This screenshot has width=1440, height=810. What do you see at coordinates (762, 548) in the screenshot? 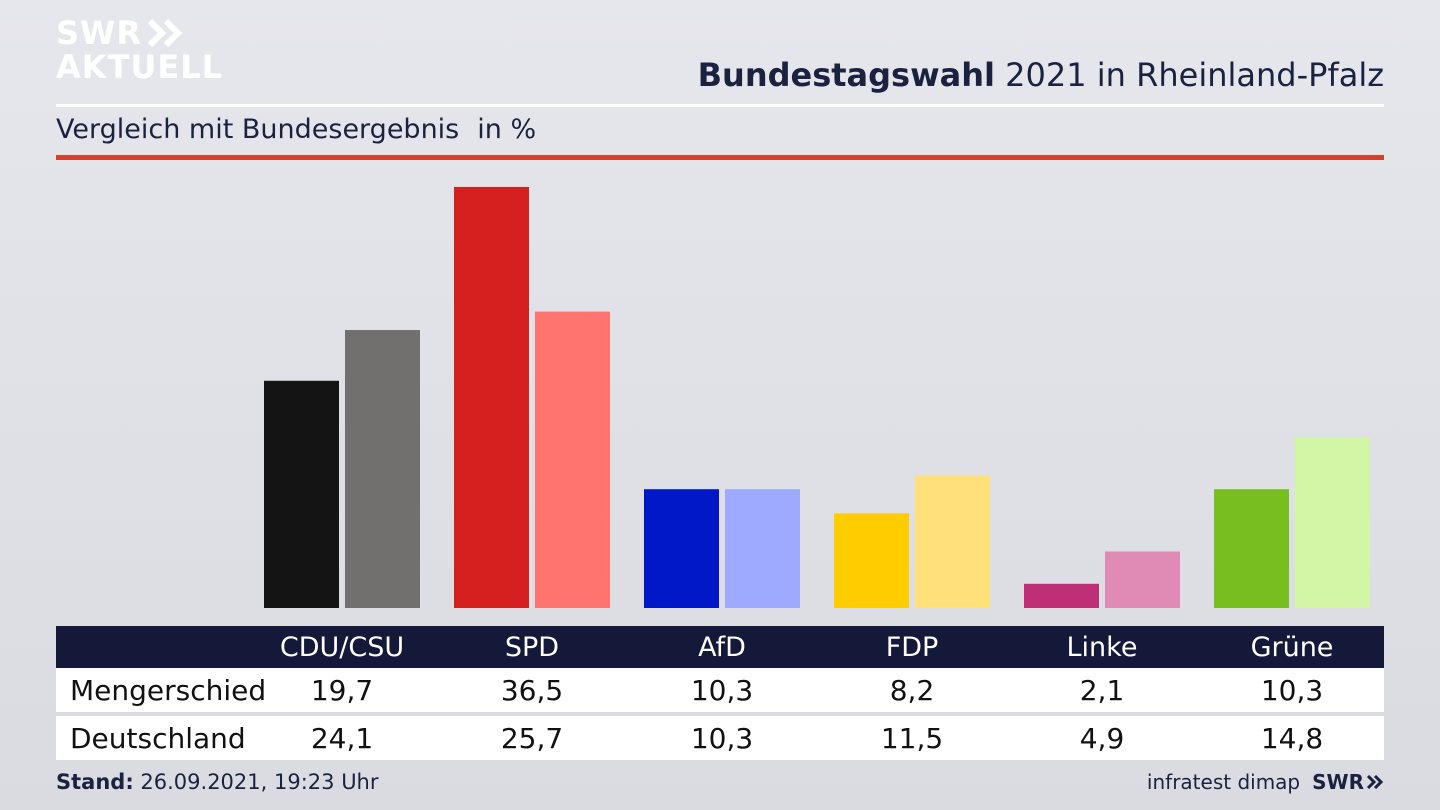
I see `bar-afd-deutschland` at bounding box center [762, 548].